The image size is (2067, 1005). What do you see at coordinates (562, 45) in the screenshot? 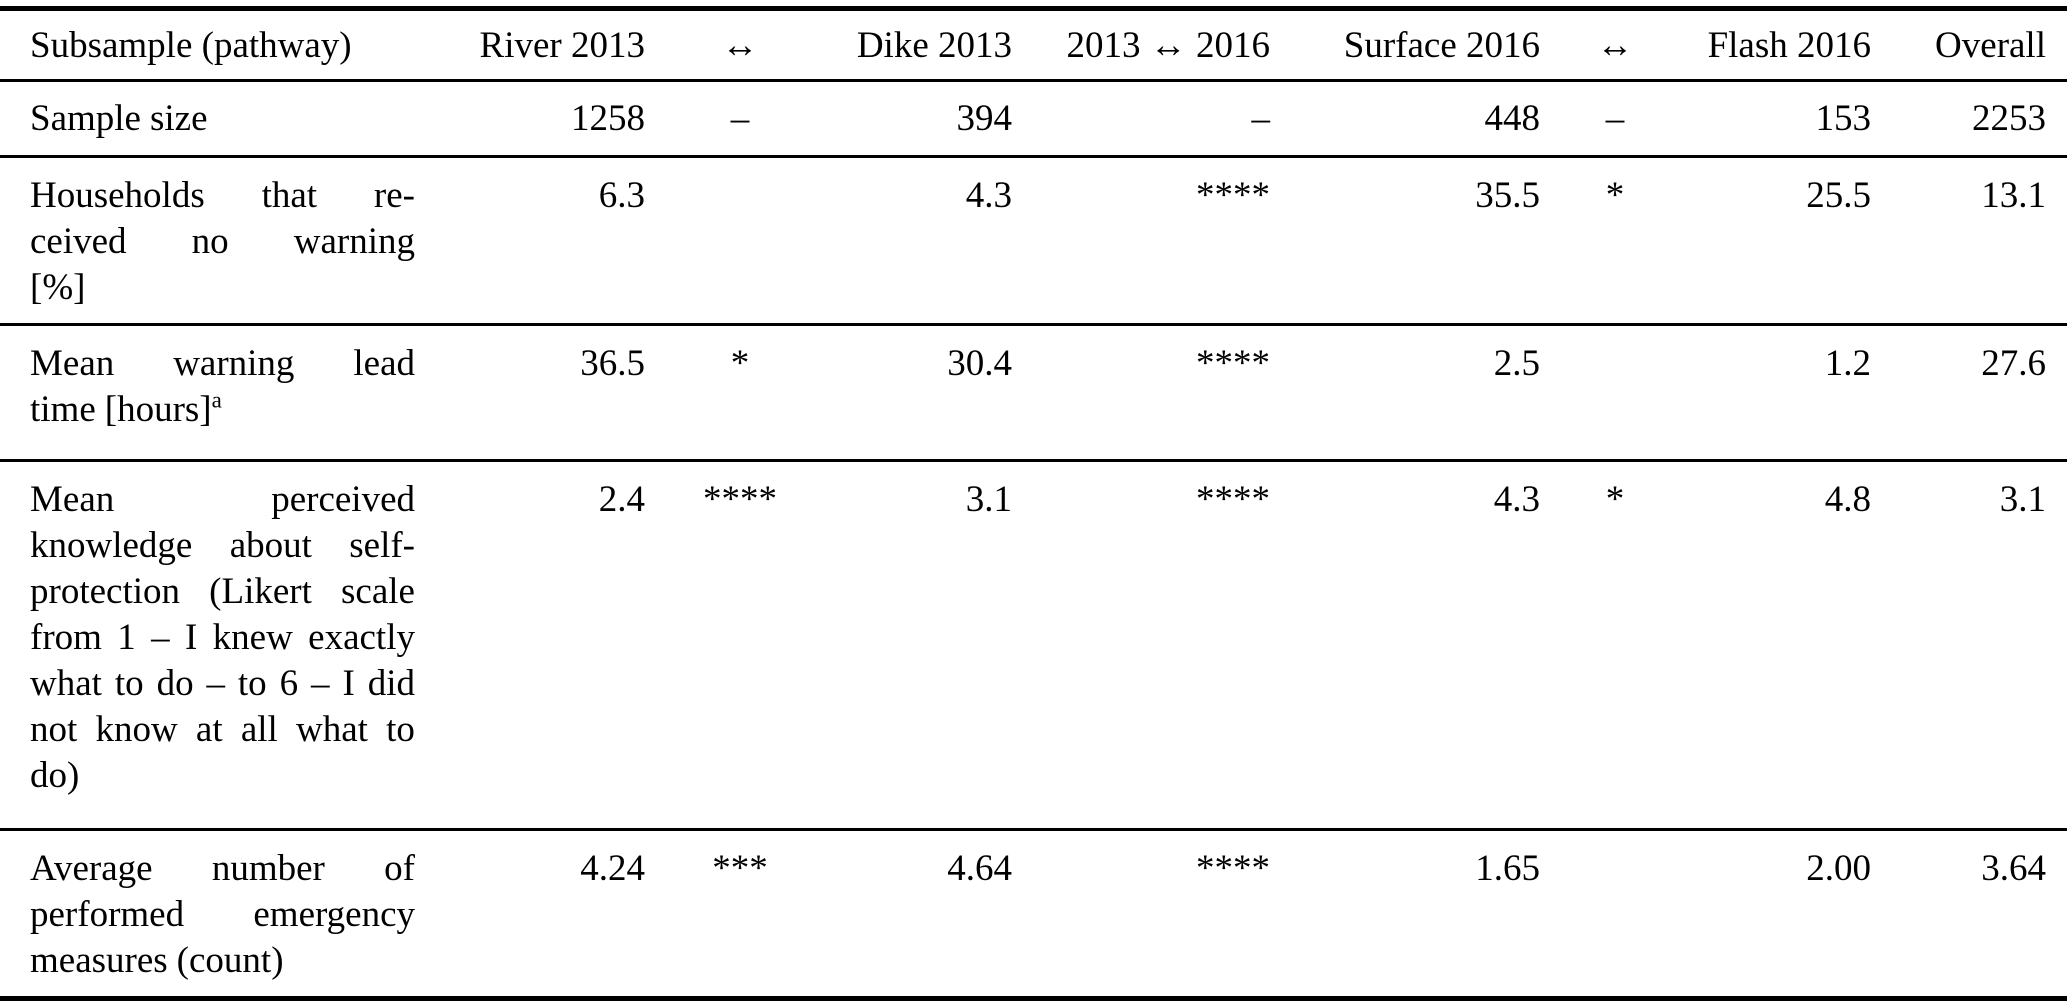
I see `column-header-river-2013: River 2013` at bounding box center [562, 45].